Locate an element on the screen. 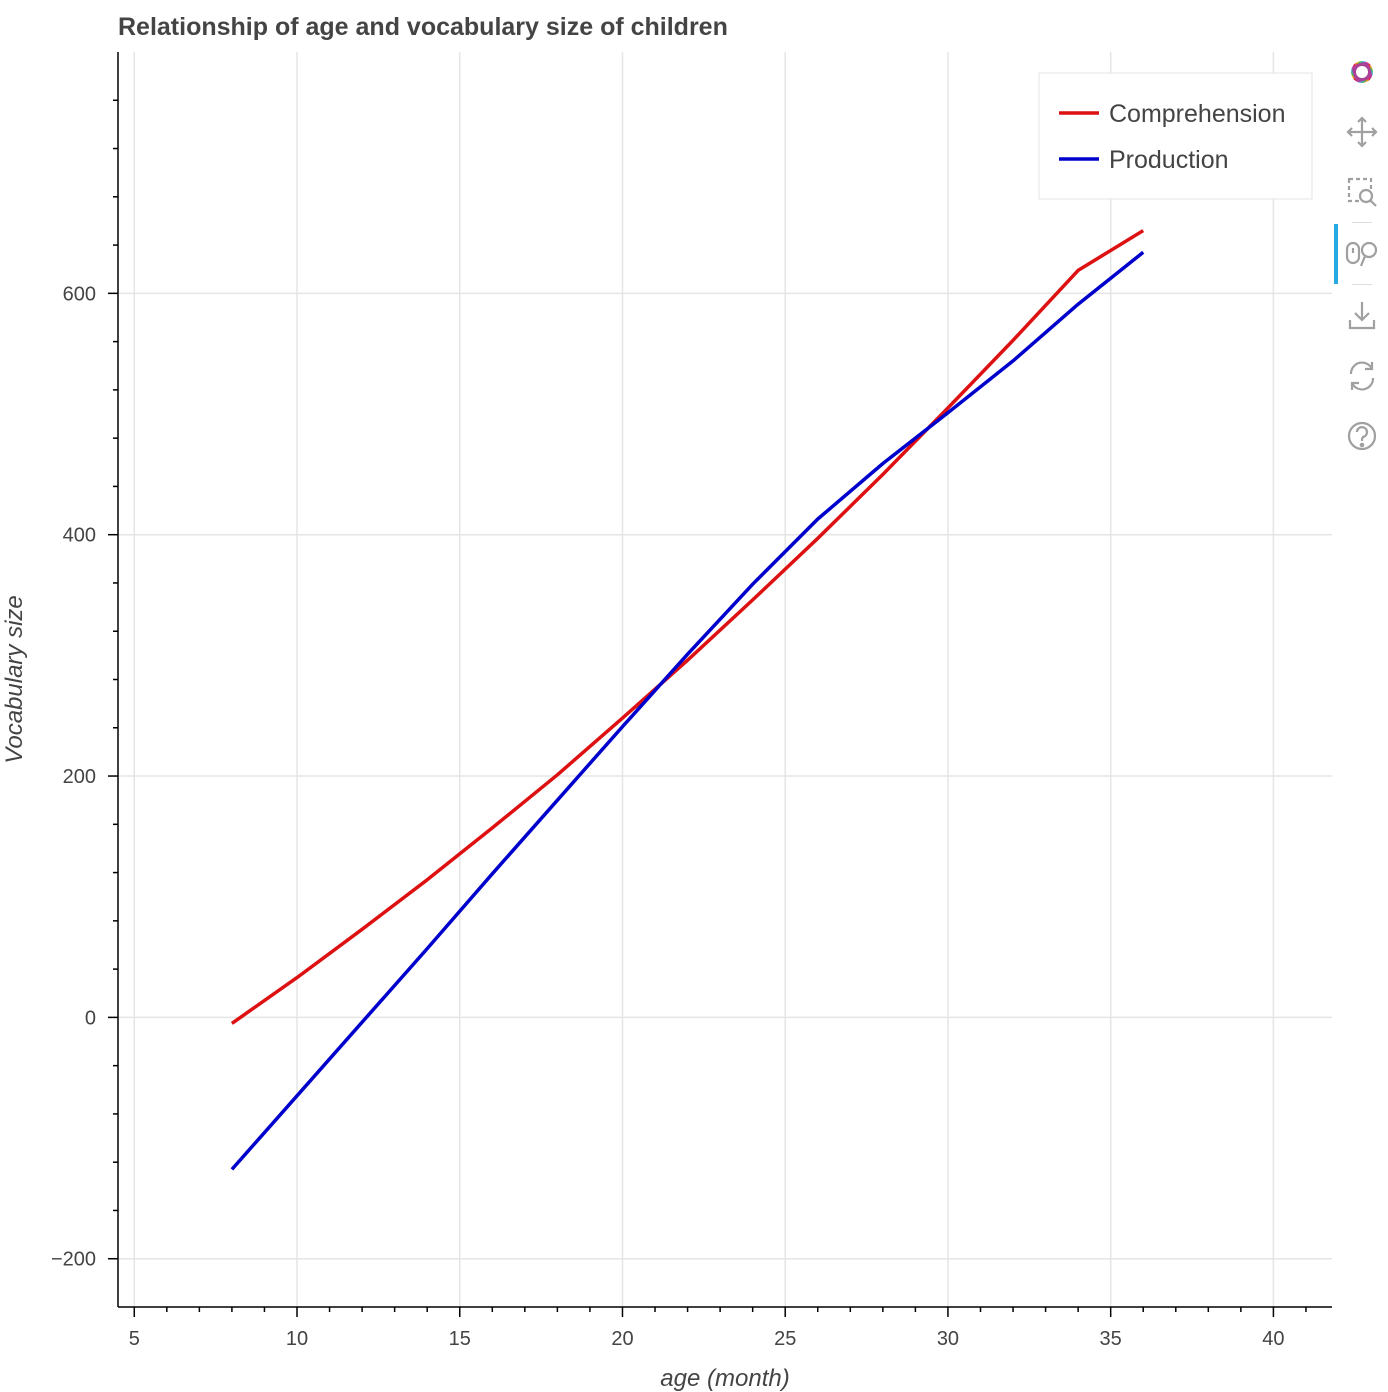 The image size is (1388, 1392). x-tick-label: 15 is located at coordinates (460, 1339).